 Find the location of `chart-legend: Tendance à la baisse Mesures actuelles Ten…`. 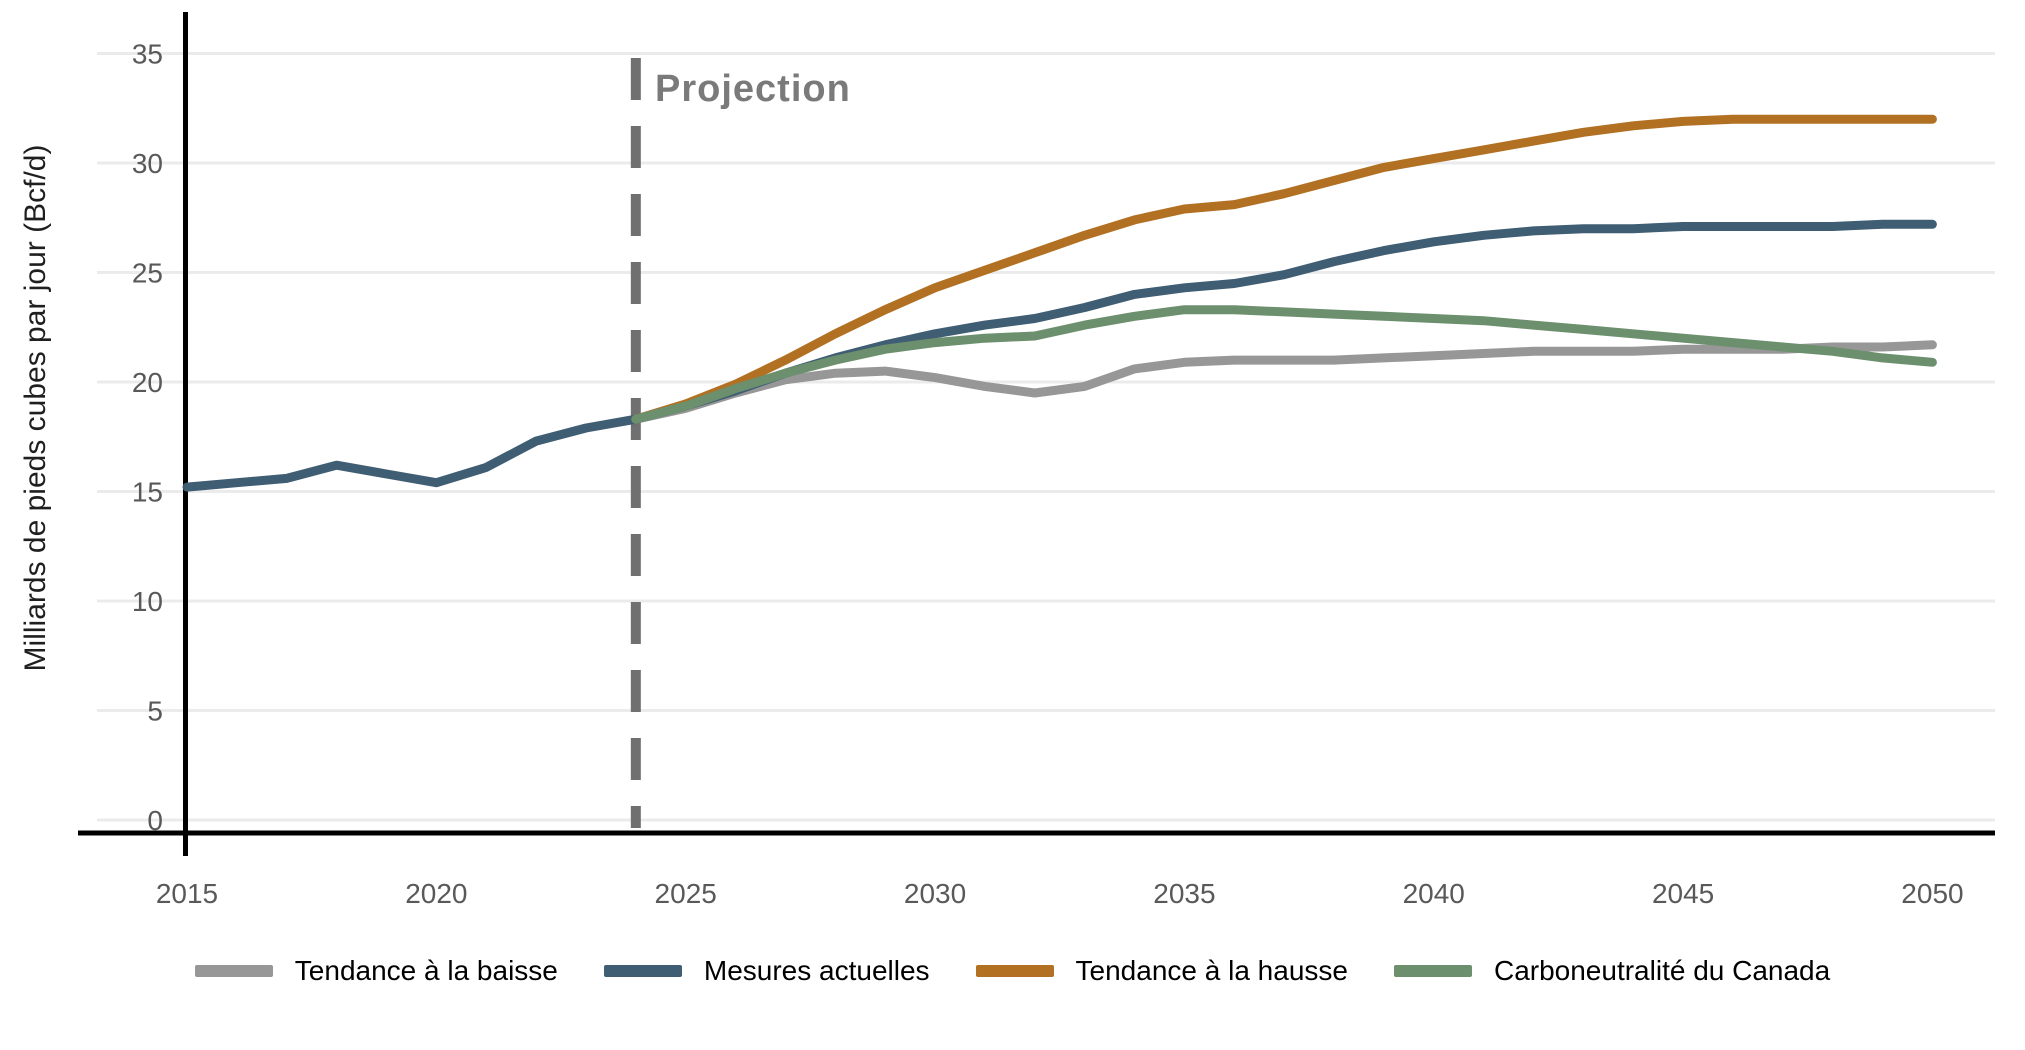

chart-legend: Tendance à la baisse Mesures actuelles Ten… is located at coordinates (1012, 971).